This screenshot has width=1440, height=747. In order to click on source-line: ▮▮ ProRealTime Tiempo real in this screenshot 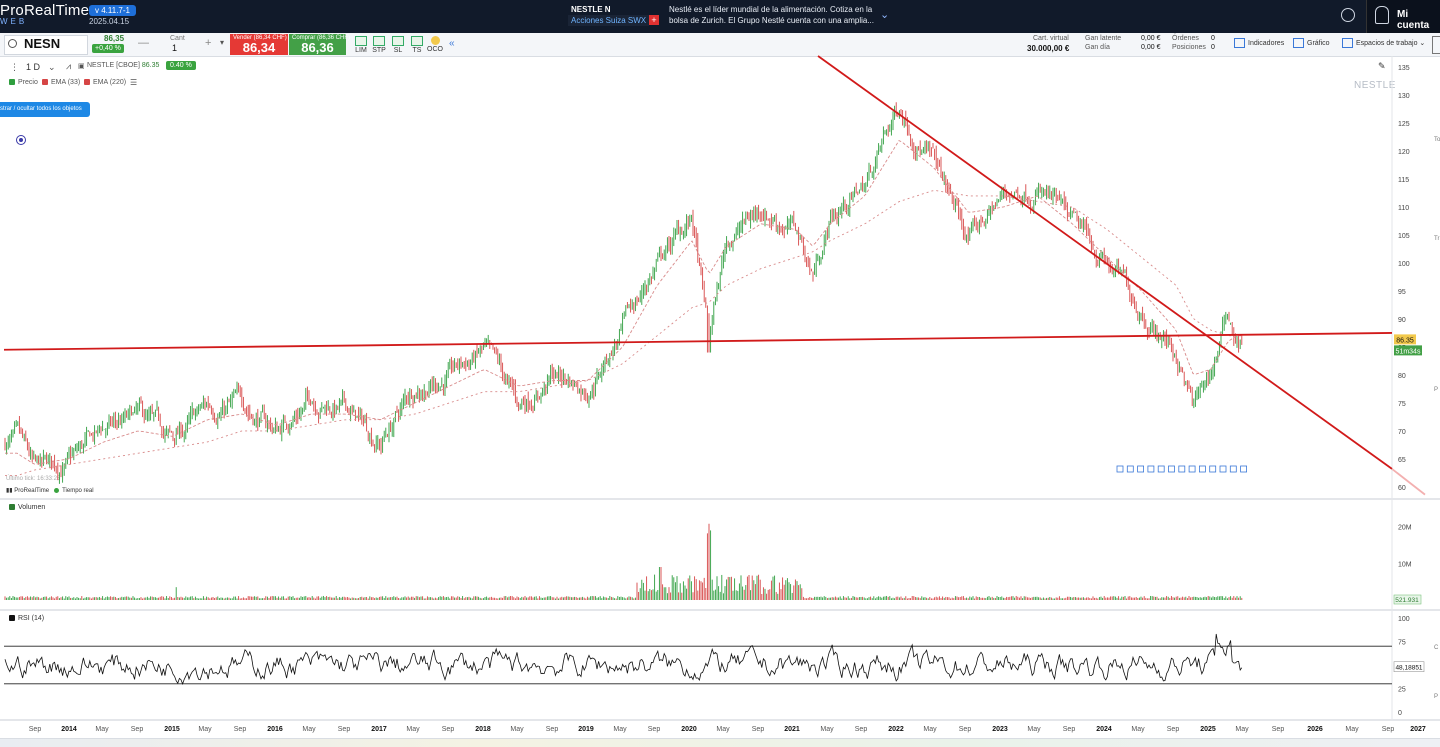, I will do `click(50, 490)`.